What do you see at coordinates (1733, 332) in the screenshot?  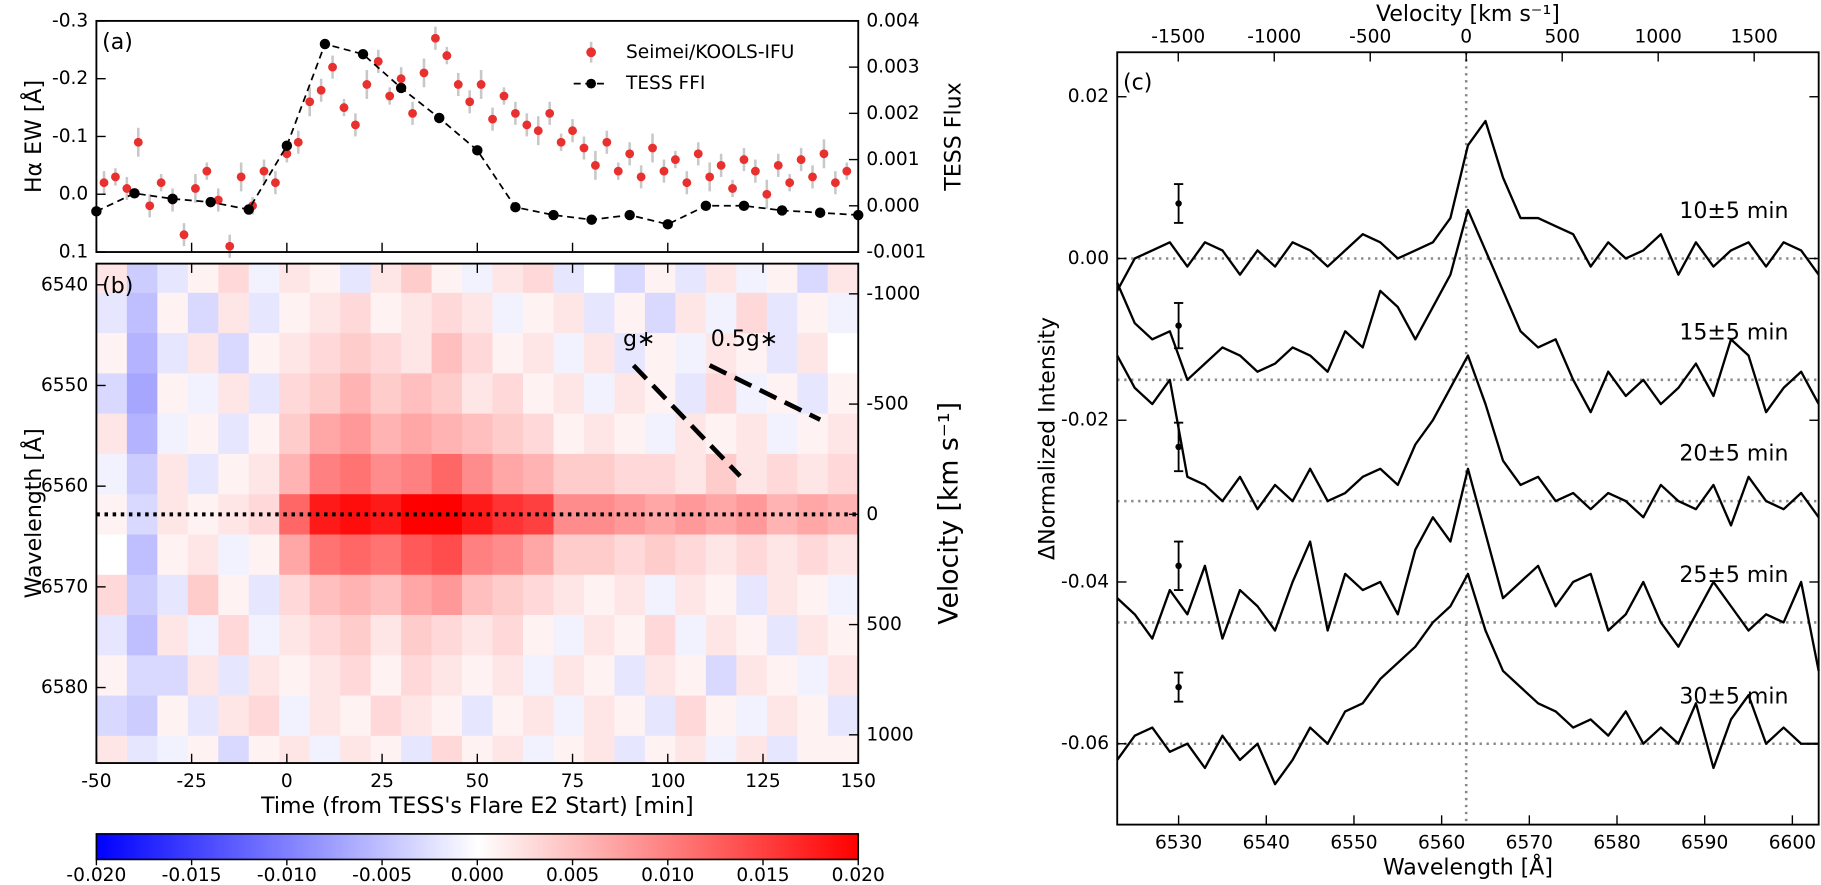 I see `series-label: 15±5 min` at bounding box center [1733, 332].